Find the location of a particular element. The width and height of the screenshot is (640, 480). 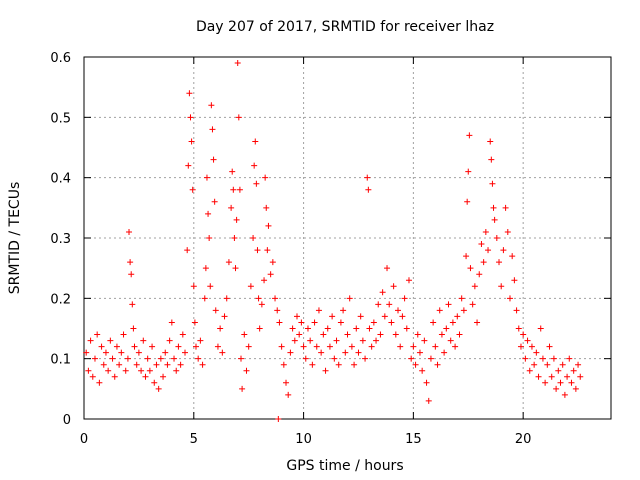

x-tick-label: 5 is located at coordinates (194, 439).